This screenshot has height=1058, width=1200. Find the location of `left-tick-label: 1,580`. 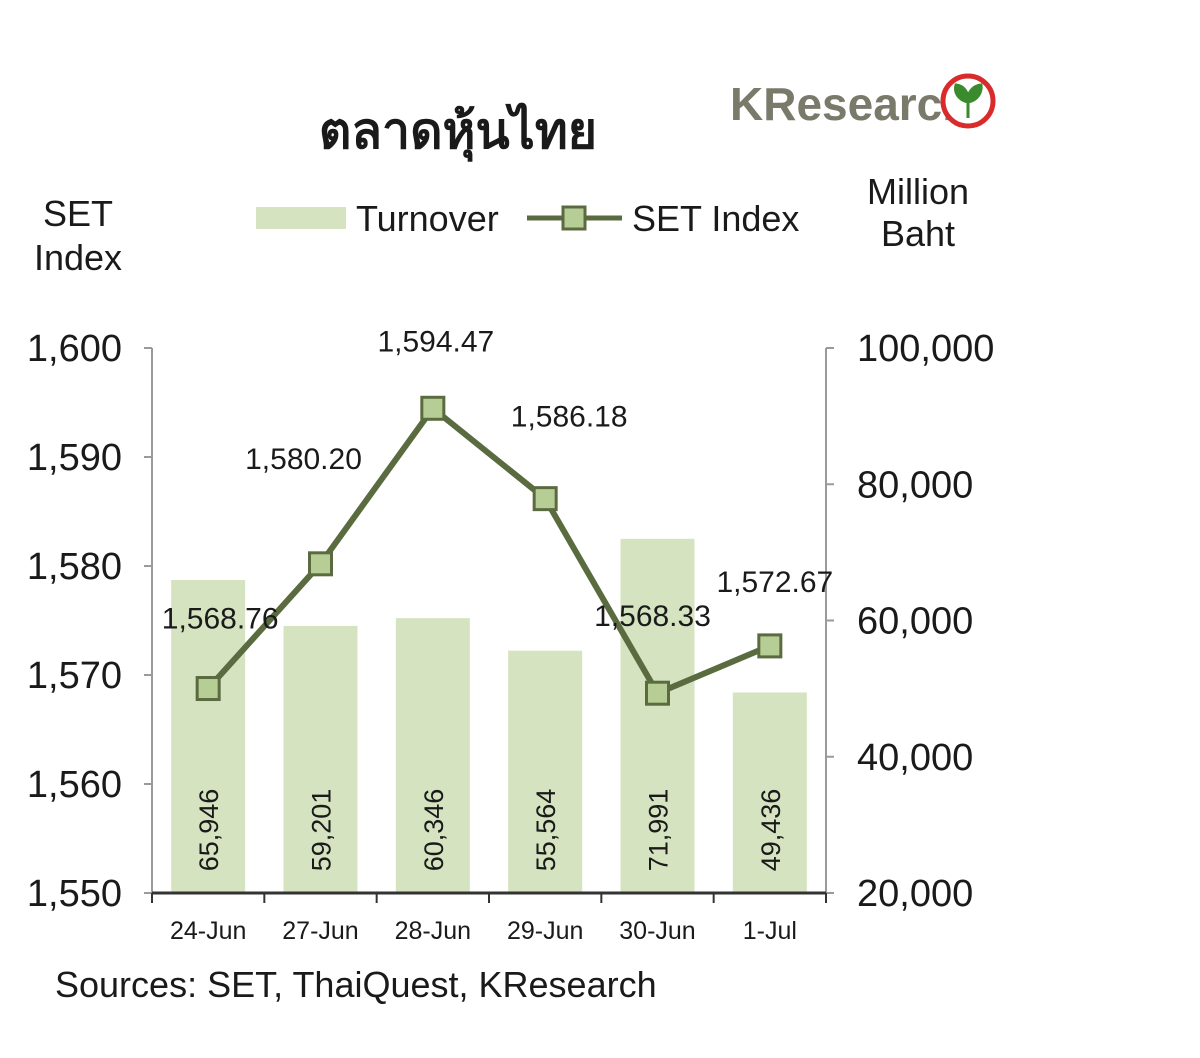

left-tick-label: 1,580 is located at coordinates (74, 567).